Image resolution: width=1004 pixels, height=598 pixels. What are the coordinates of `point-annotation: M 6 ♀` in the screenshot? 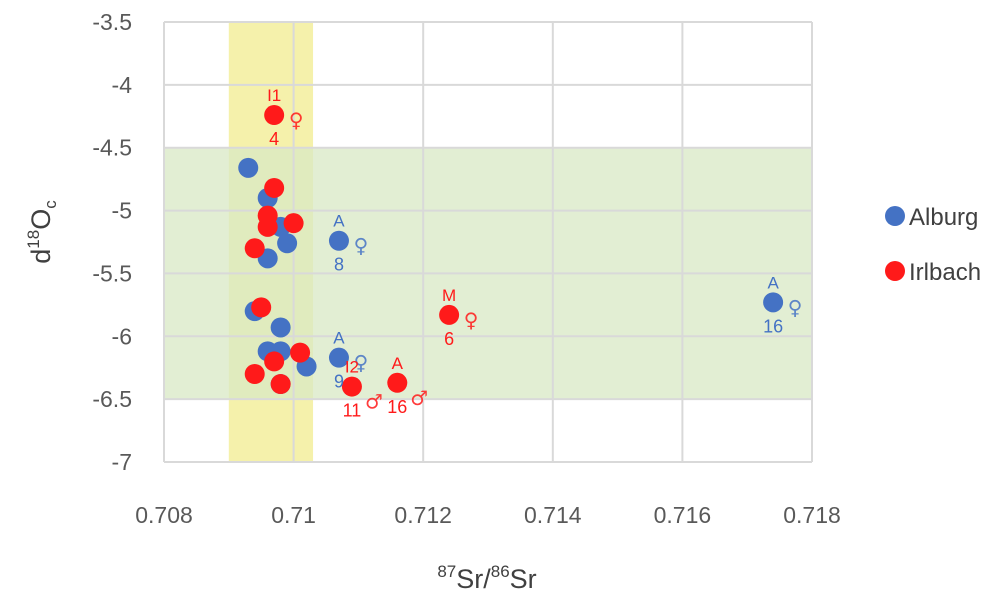 It's located at (460, 317).